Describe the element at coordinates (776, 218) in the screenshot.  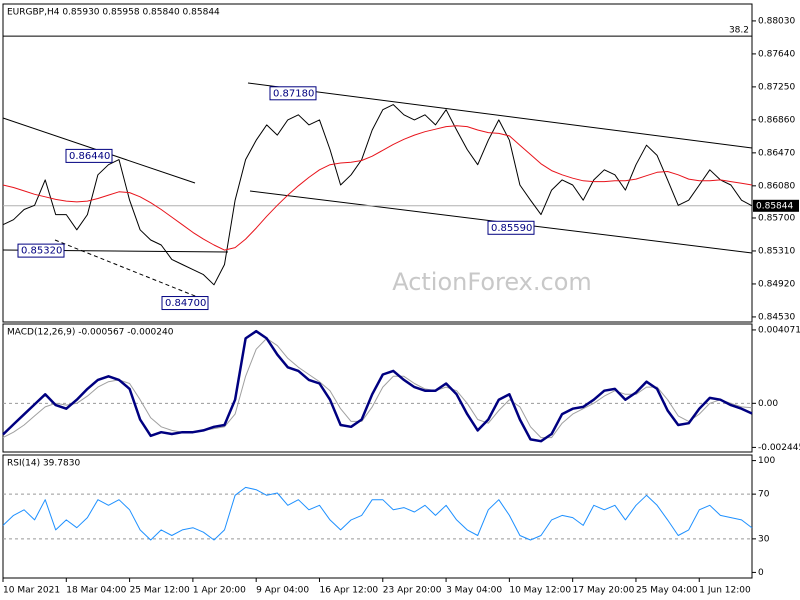
I see `y-tick-label: 0.85700` at that location.